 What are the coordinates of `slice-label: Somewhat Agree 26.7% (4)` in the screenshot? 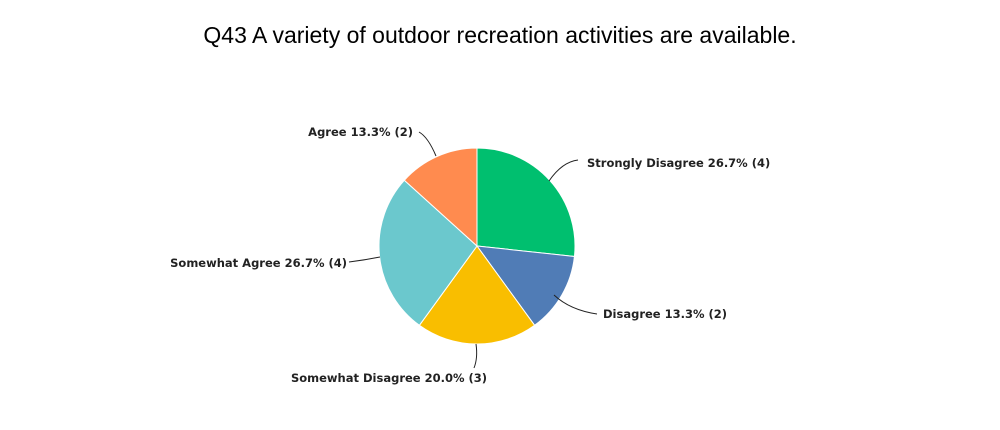 It's located at (258, 263).